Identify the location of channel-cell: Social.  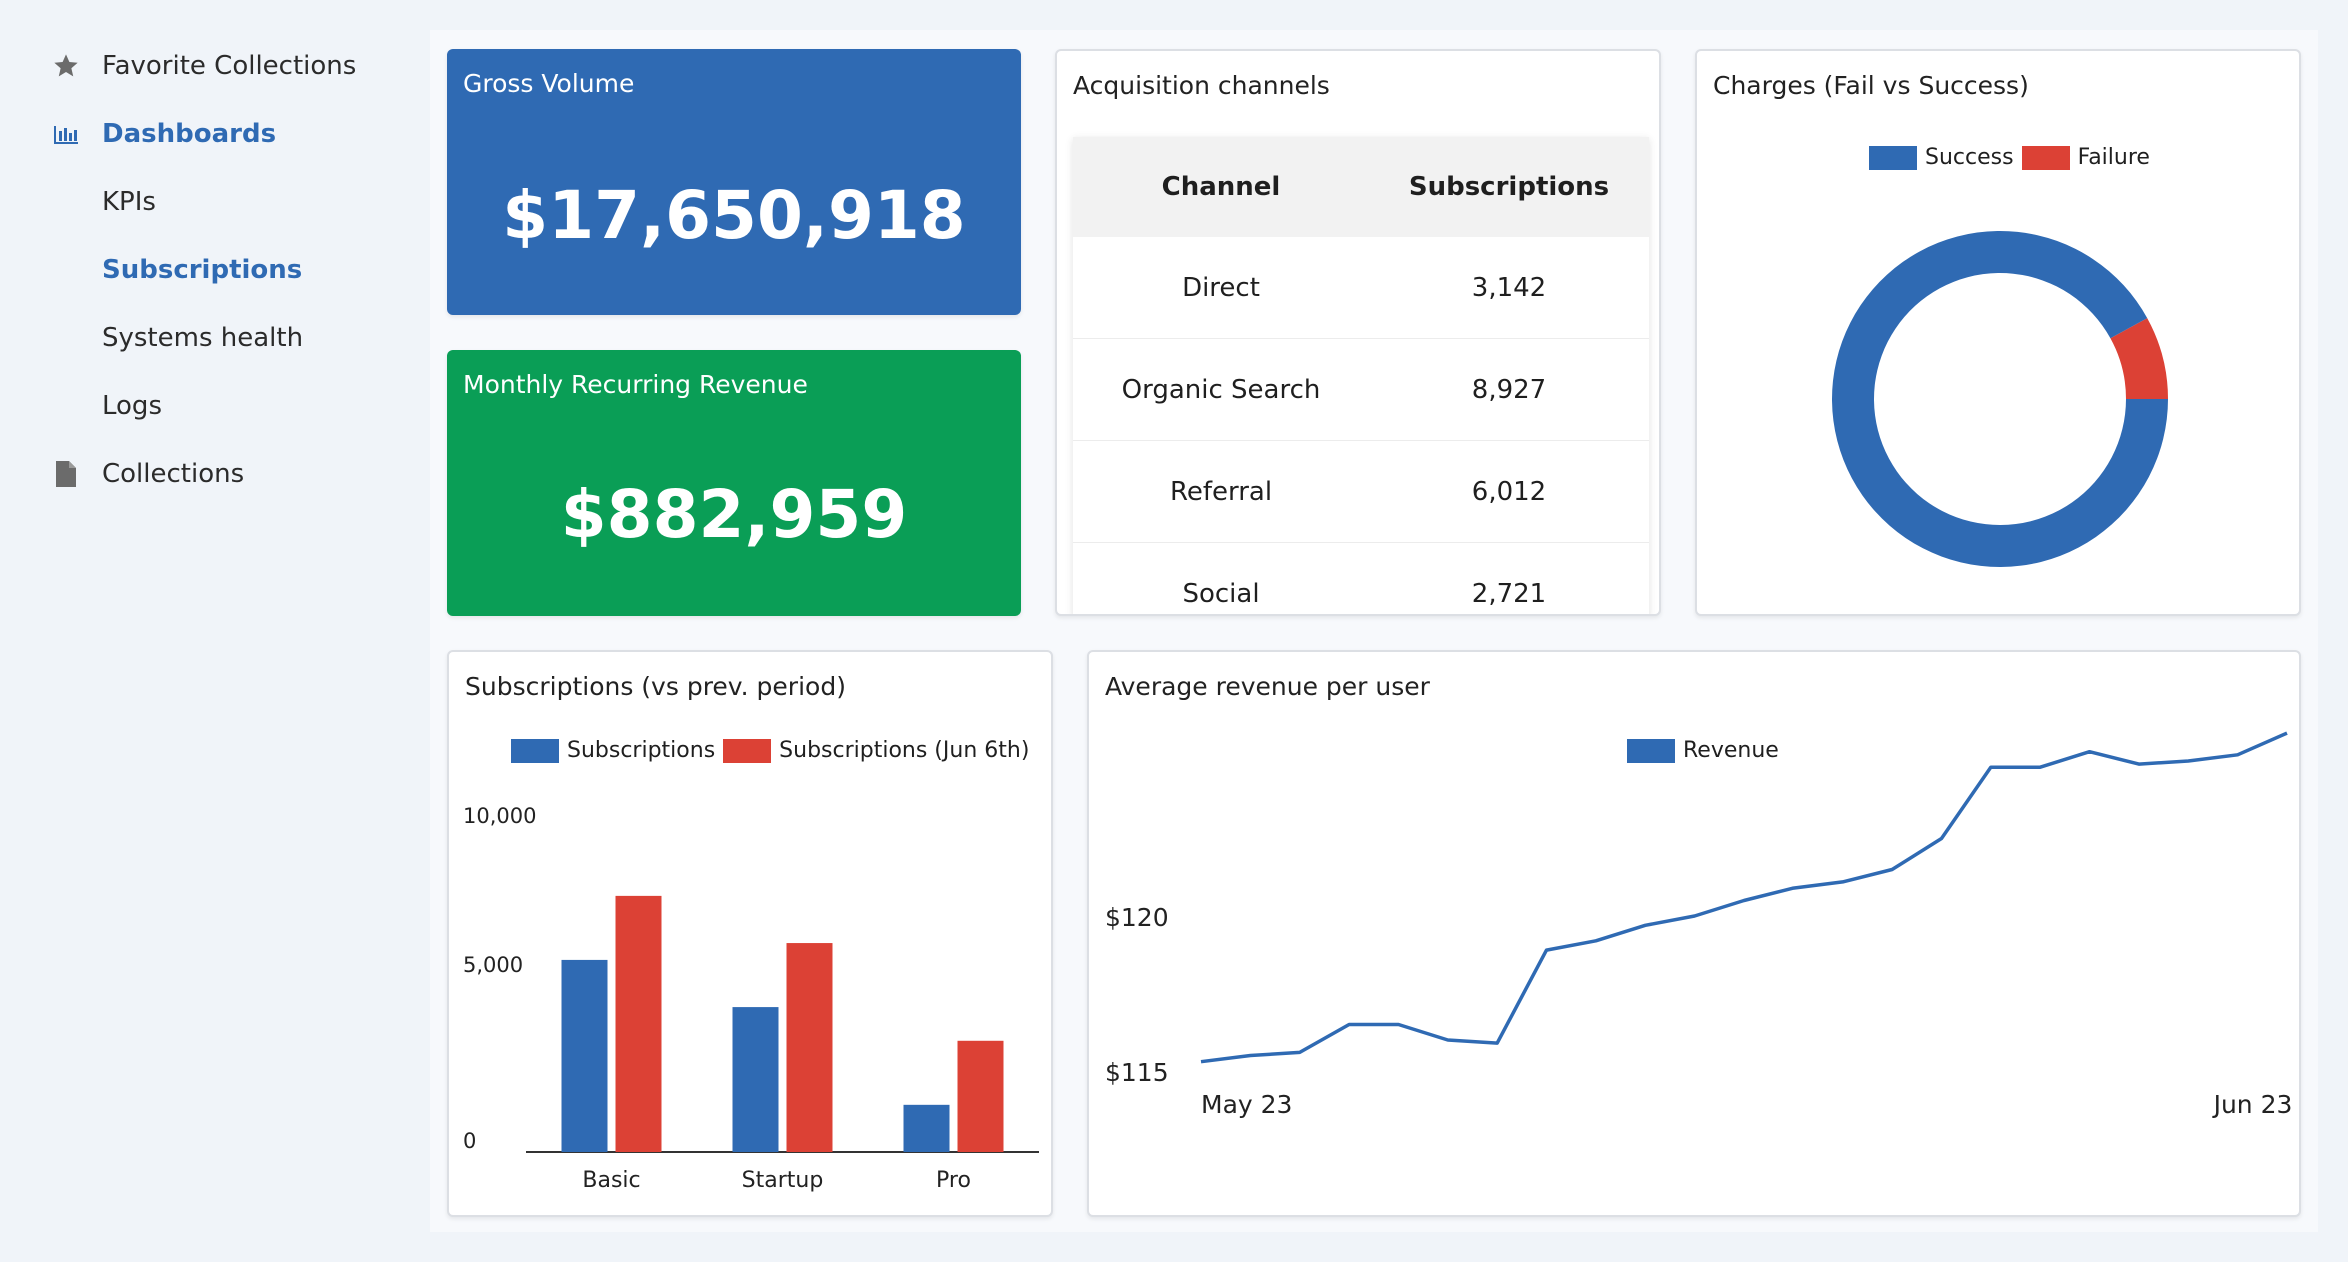
(1221, 593).